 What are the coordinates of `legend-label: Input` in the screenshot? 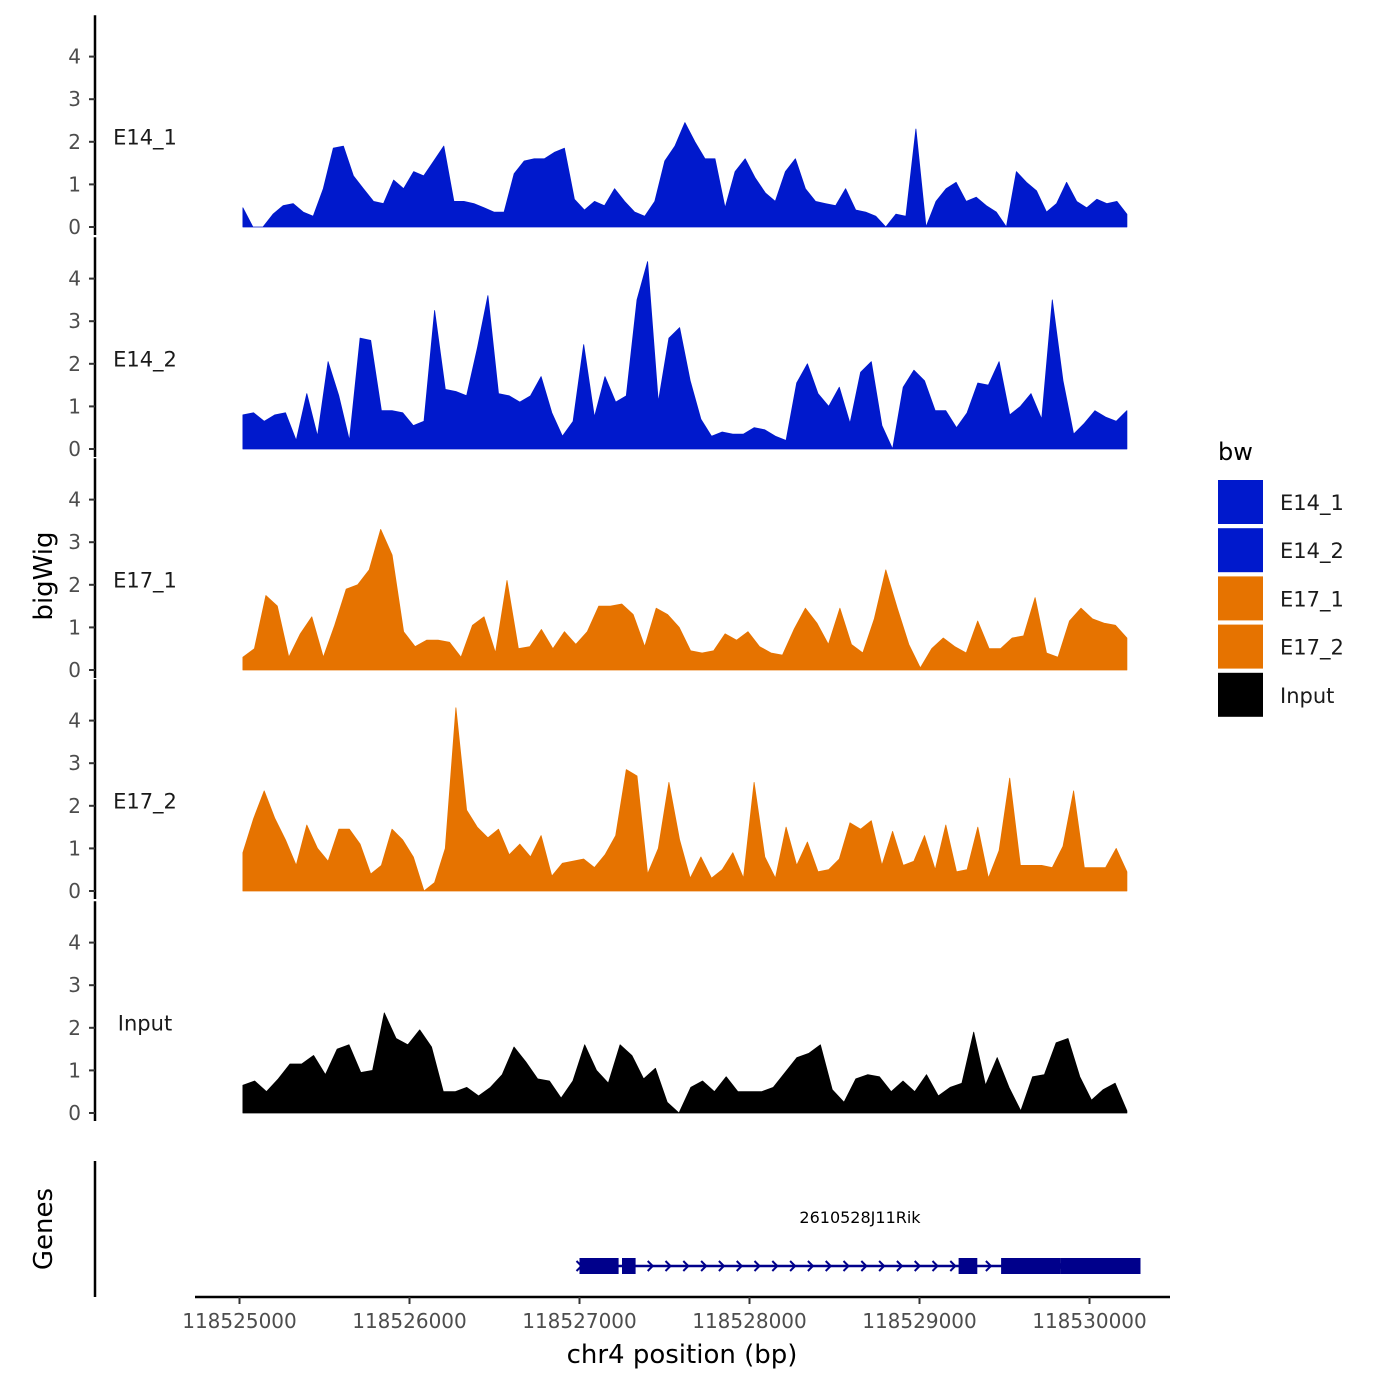 It's located at (1307, 696).